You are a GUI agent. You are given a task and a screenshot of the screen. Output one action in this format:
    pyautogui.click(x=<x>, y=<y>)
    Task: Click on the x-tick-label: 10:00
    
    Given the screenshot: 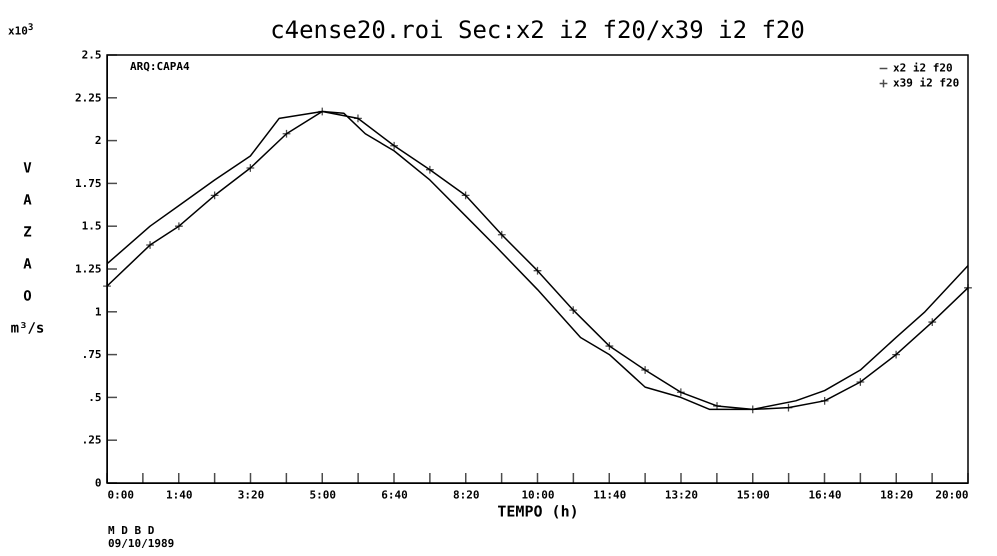 What is the action you would take?
    pyautogui.click(x=538, y=495)
    